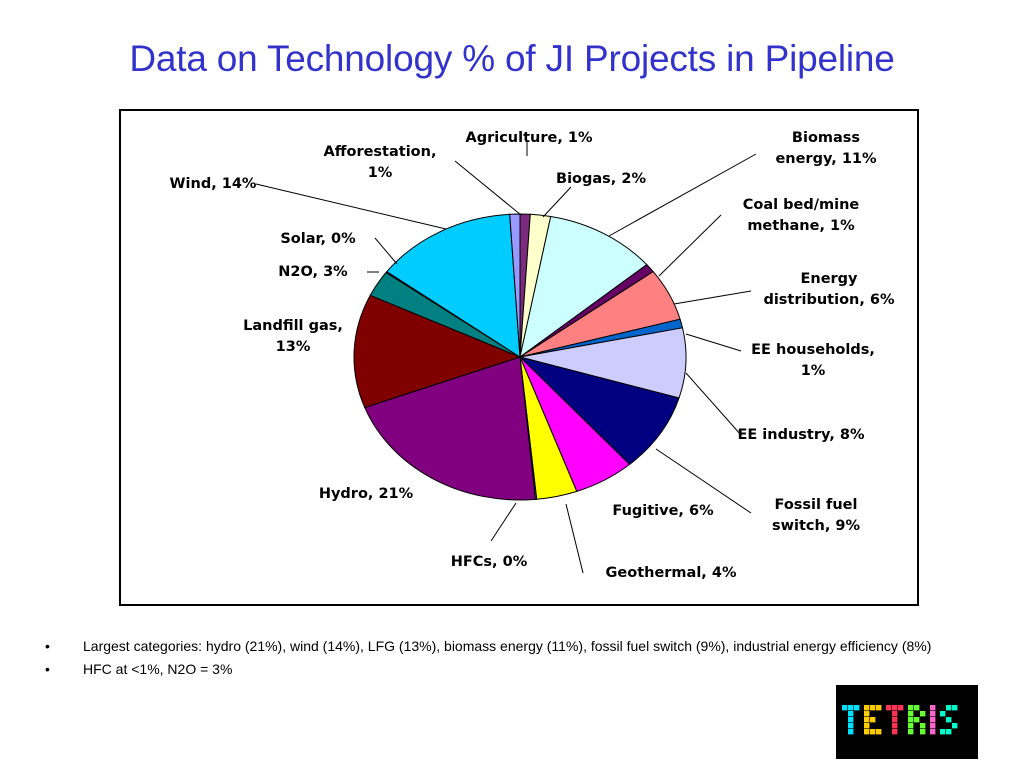  I want to click on pie-slice-landfill-gas, so click(437, 351).